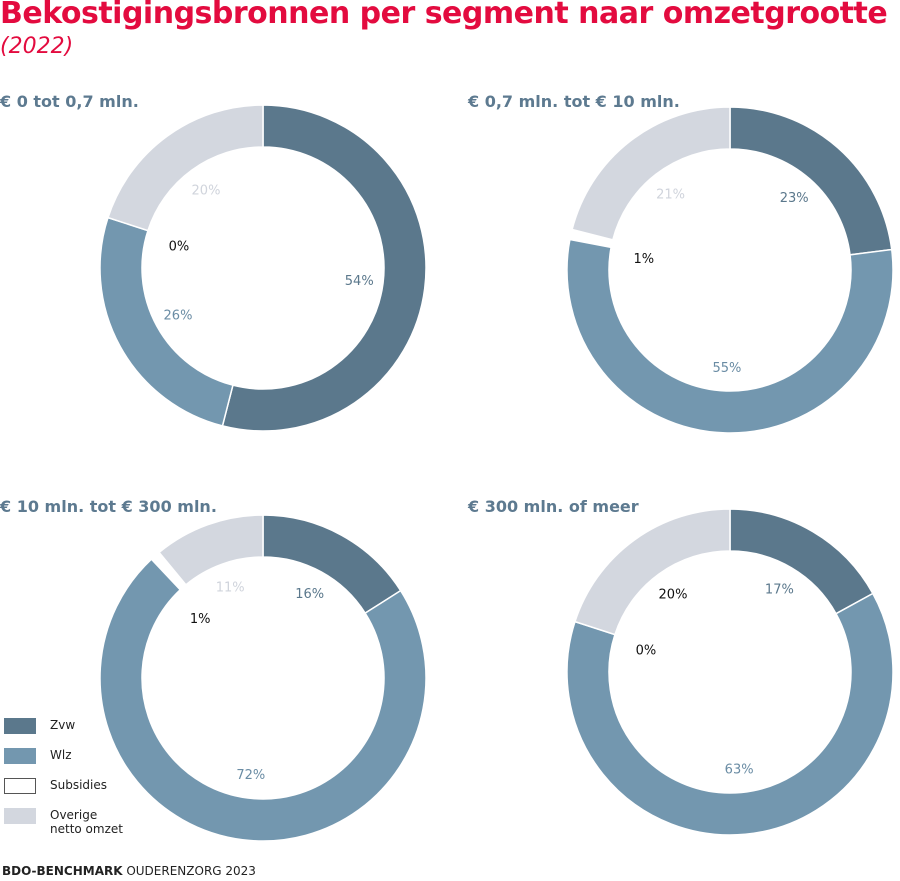  Describe the element at coordinates (230, 588) in the screenshot. I see `donut-3-label-overige: 11%` at that location.